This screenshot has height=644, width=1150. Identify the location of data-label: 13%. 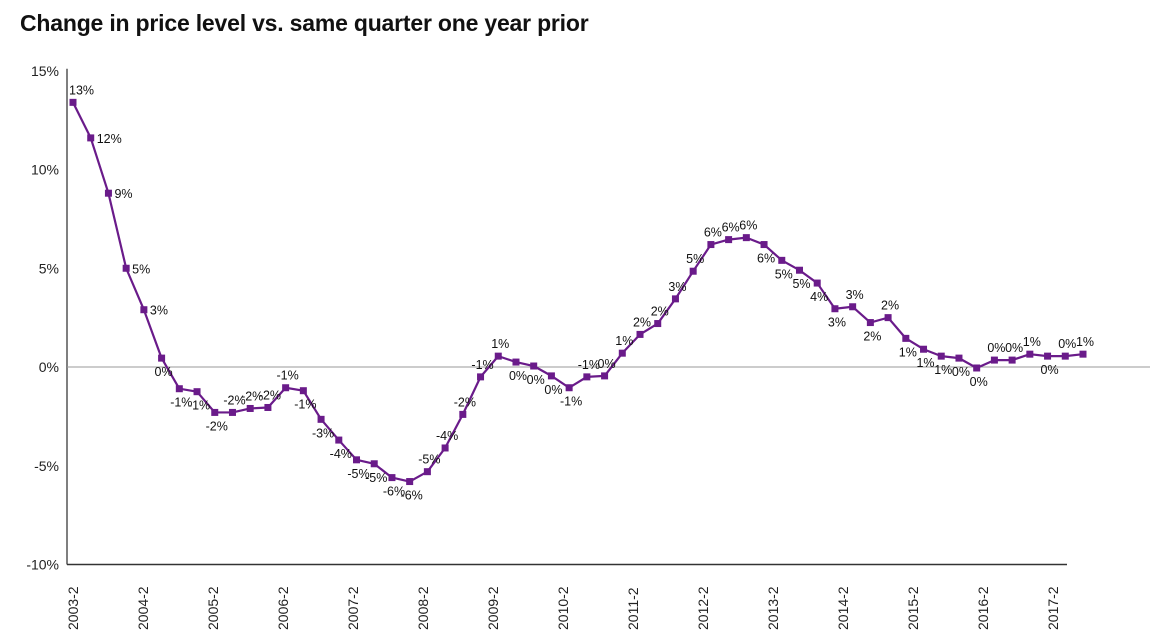
(81, 90).